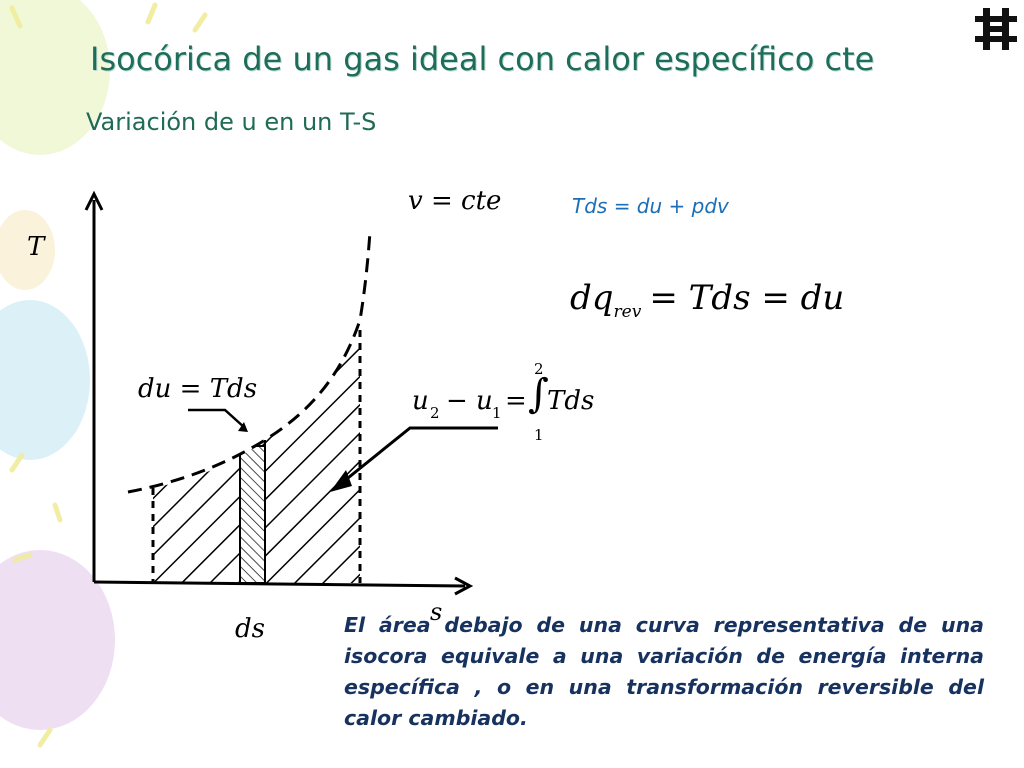  Describe the element at coordinates (455, 201) in the screenshot. I see `curve-label: v = cte` at that location.